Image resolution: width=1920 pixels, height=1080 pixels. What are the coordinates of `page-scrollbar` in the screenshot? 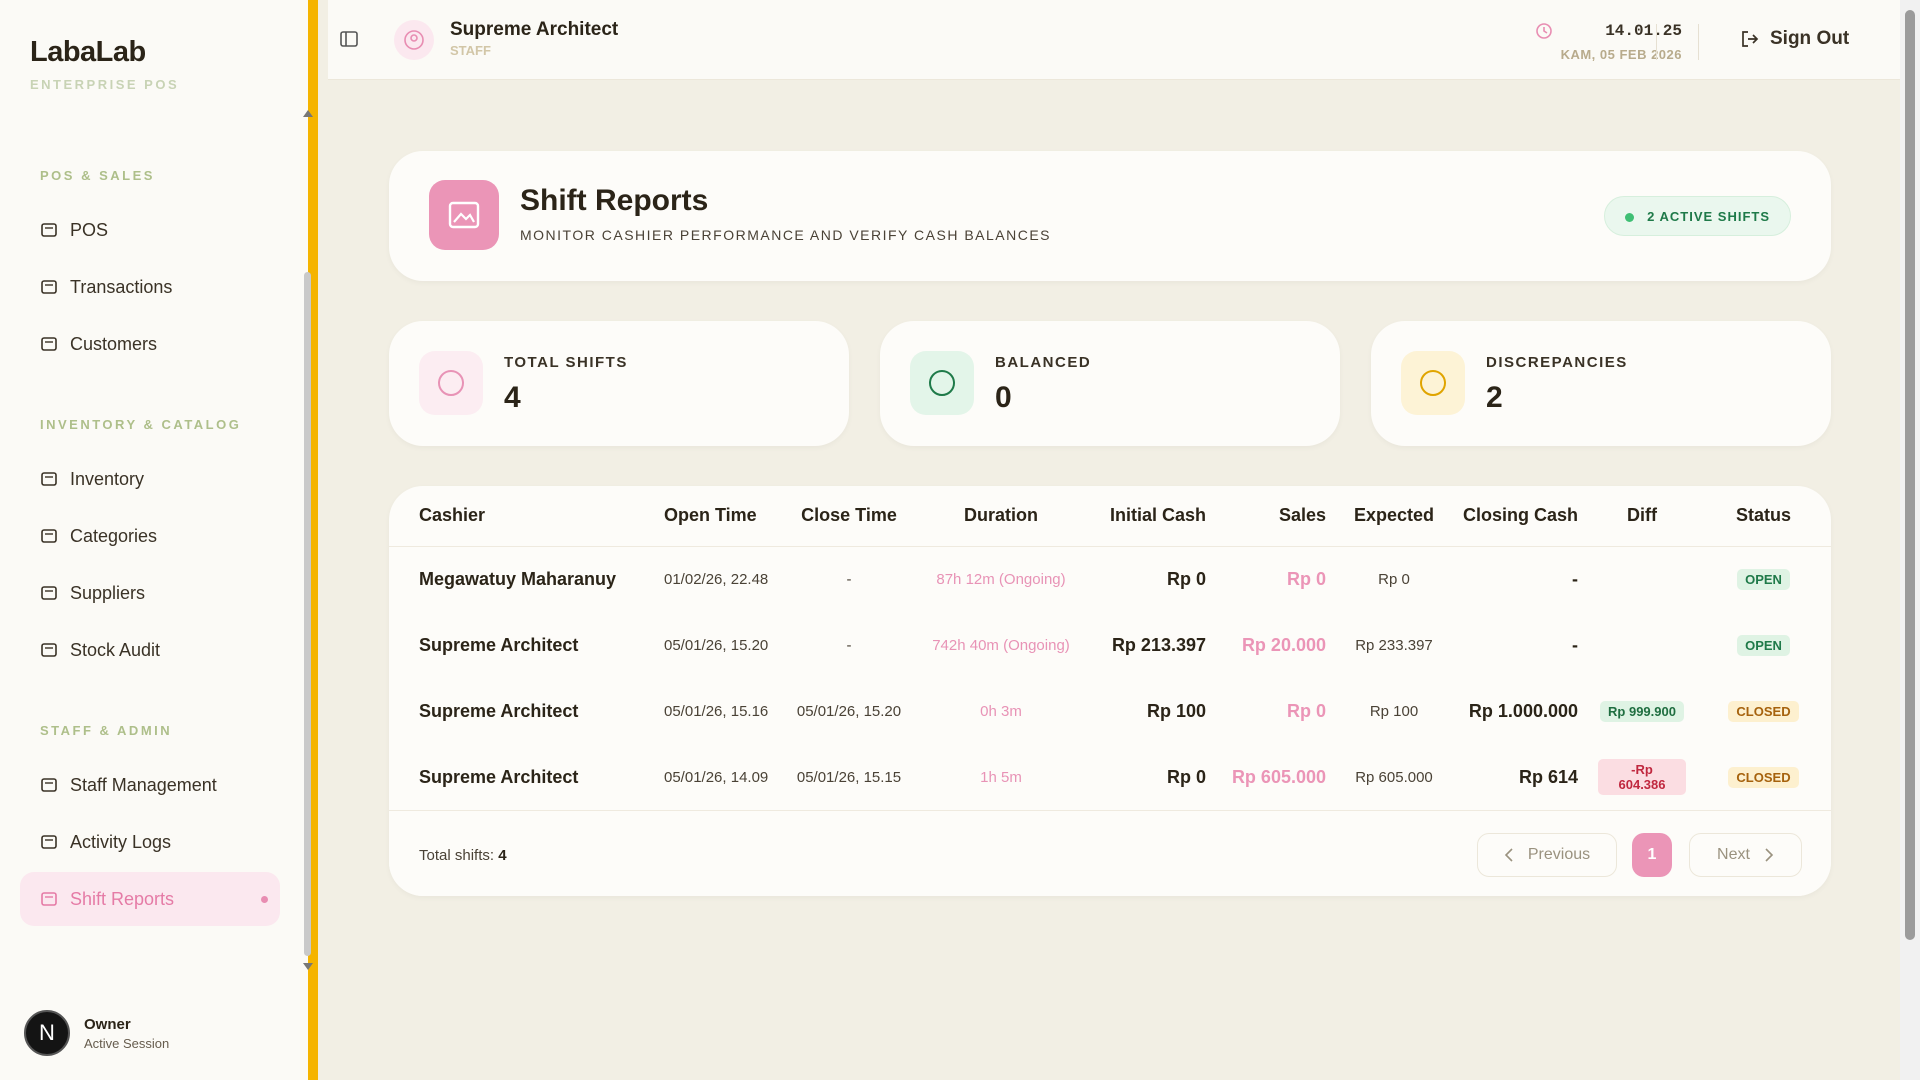 It's located at (1910, 540).